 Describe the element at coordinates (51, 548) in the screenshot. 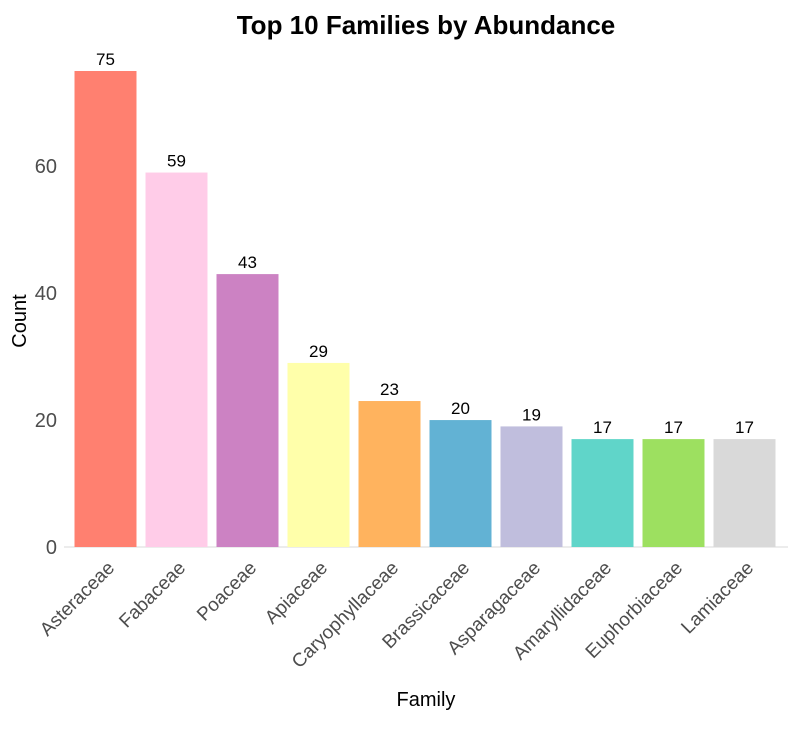

I see `y-tick-label: 0` at that location.